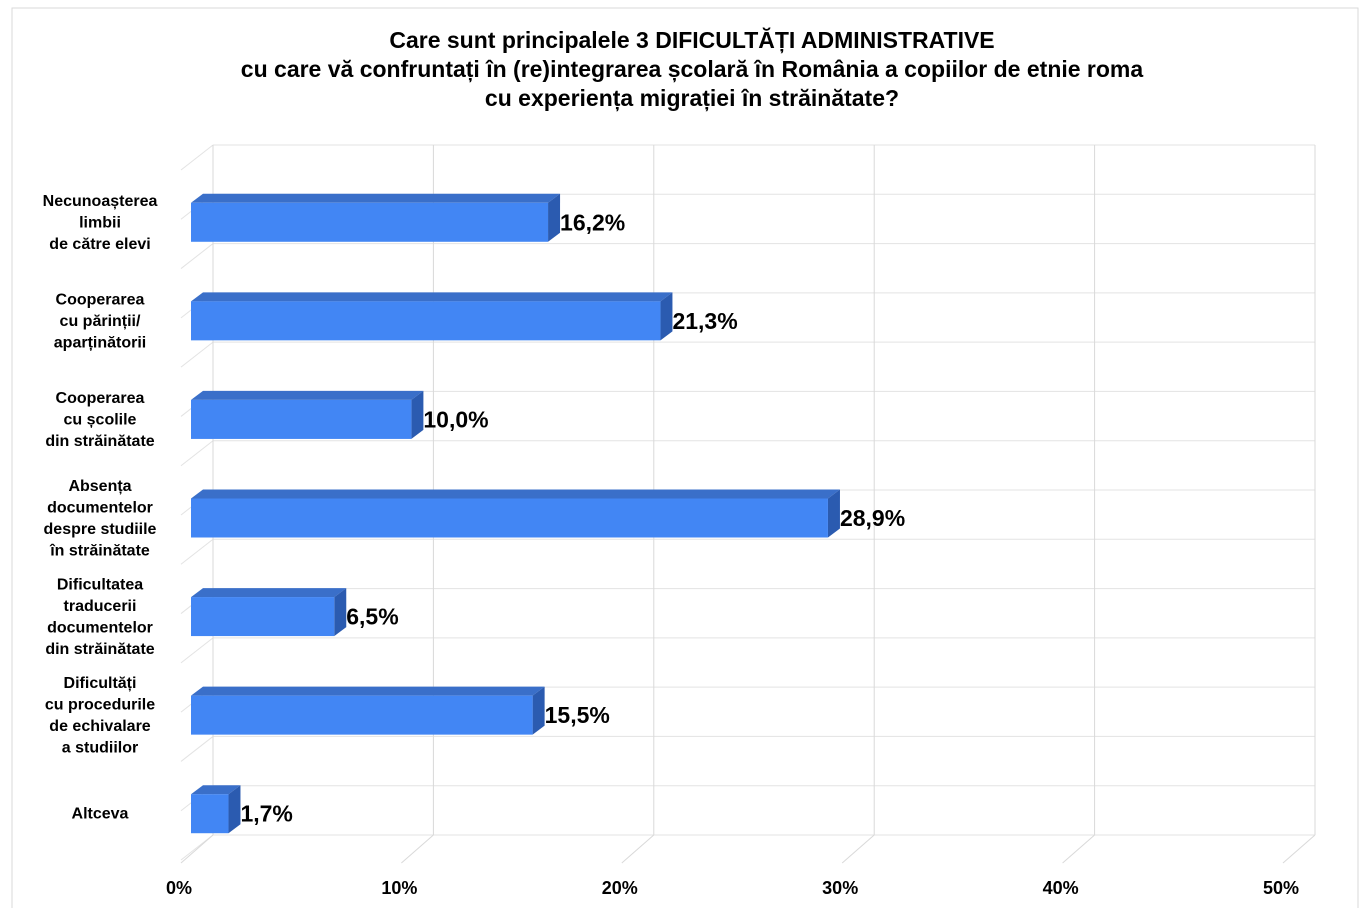 This screenshot has width=1360, height=908. Describe the element at coordinates (99, 244) in the screenshot. I see `y-tick-label: de către elevi` at that location.